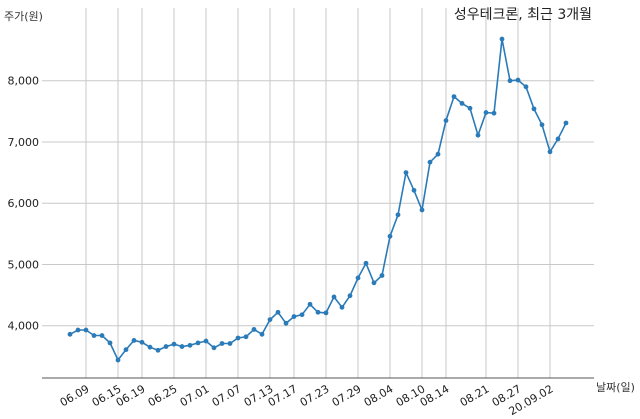  Describe the element at coordinates (24, 326) in the screenshot. I see `y-tick-label: 4,000` at that location.